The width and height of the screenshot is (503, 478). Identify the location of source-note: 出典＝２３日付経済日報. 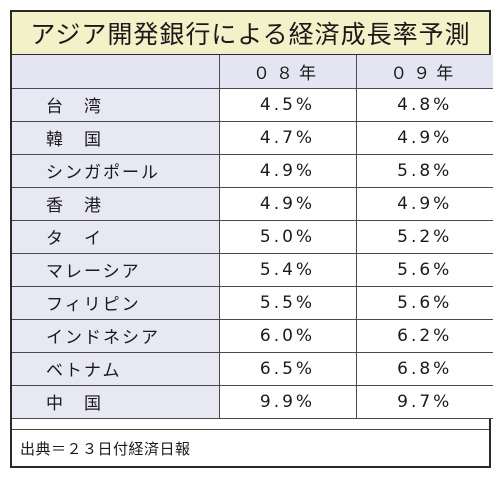
(250, 447).